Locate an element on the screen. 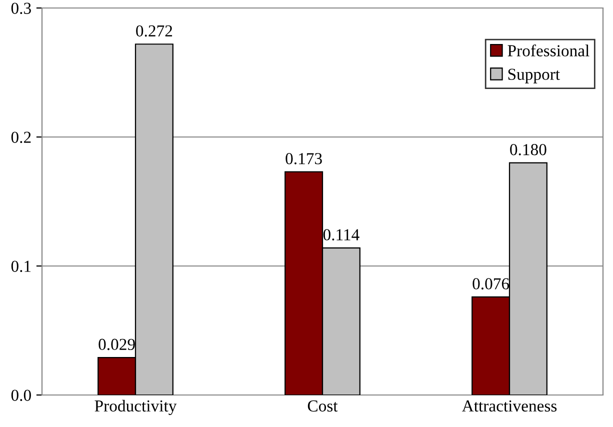 The image size is (613, 427). x-tick-label: Cost is located at coordinates (323, 406).